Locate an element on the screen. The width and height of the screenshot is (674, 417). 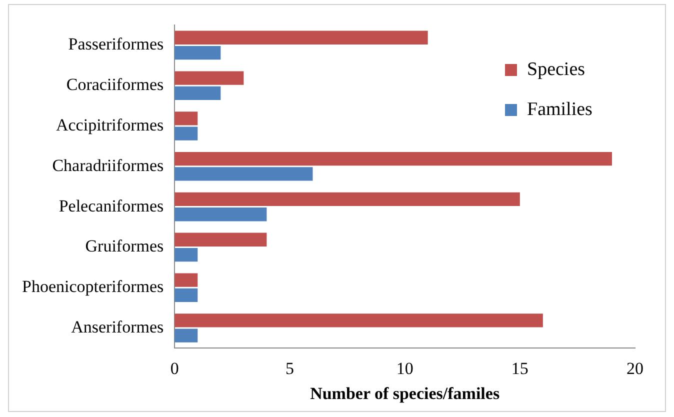
y-tick-label: Gruiformes is located at coordinates (124, 246).